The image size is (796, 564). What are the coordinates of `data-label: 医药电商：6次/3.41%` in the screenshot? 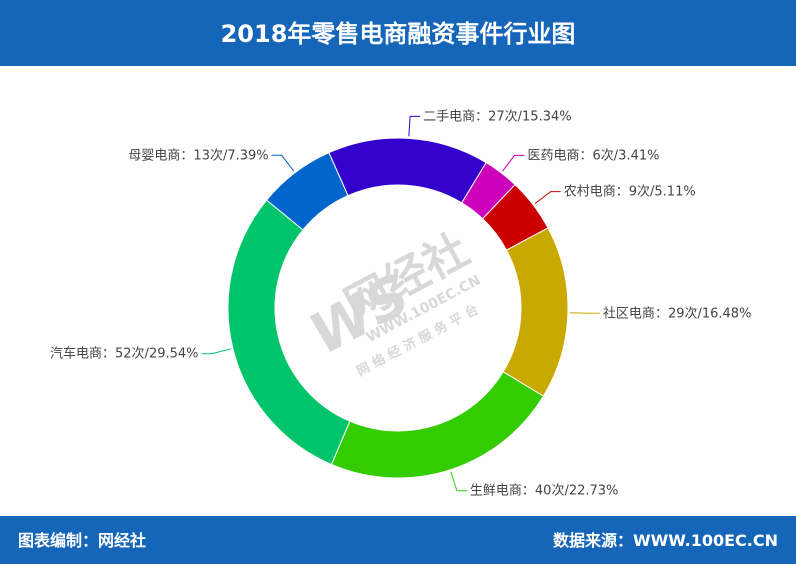 It's located at (594, 155).